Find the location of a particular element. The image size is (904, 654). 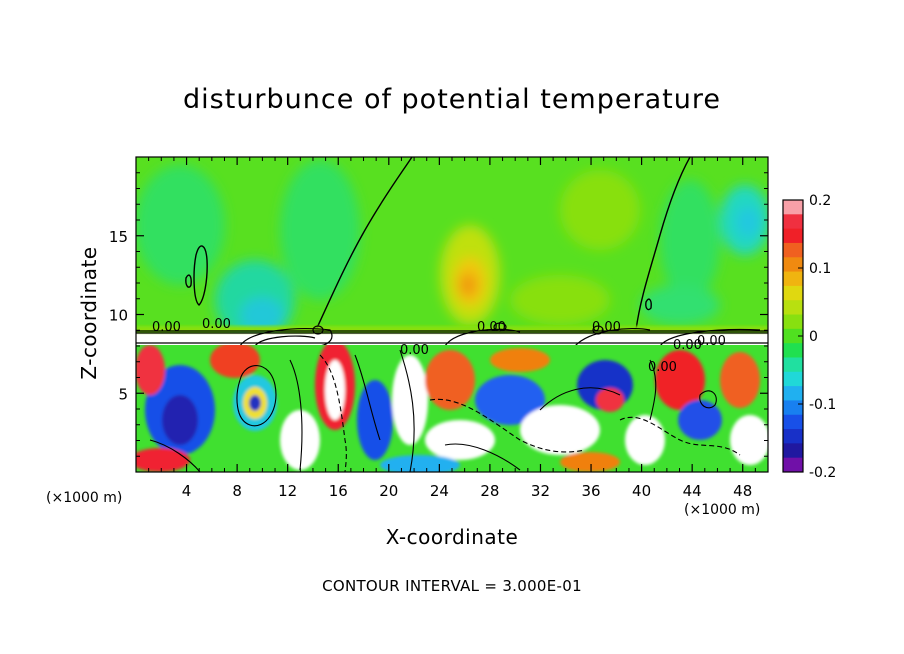

x-tick-label: 28 is located at coordinates (489, 491).